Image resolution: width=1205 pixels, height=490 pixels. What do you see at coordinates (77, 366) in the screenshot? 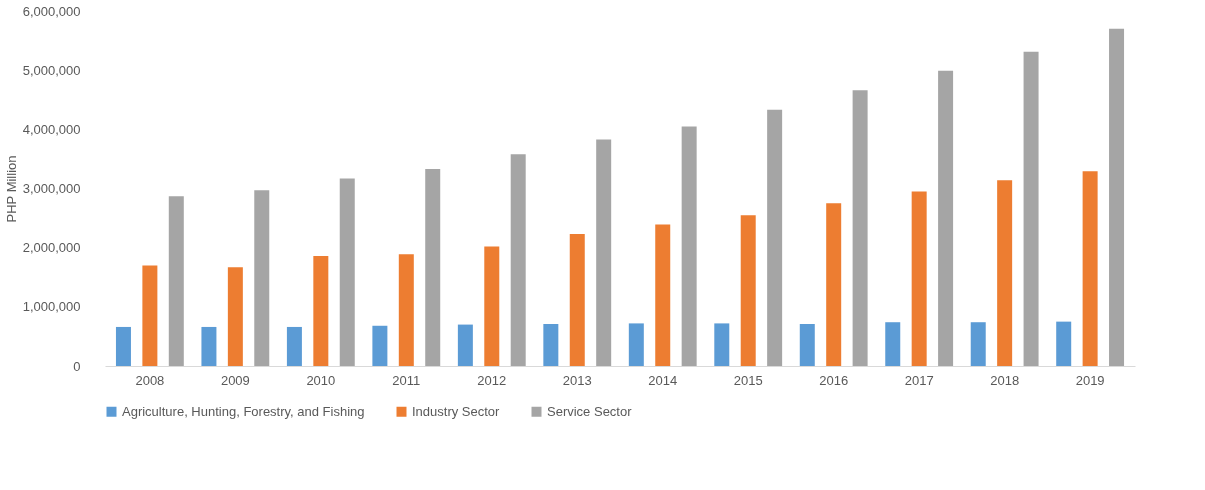
I see `y-tick-label: 0` at bounding box center [77, 366].